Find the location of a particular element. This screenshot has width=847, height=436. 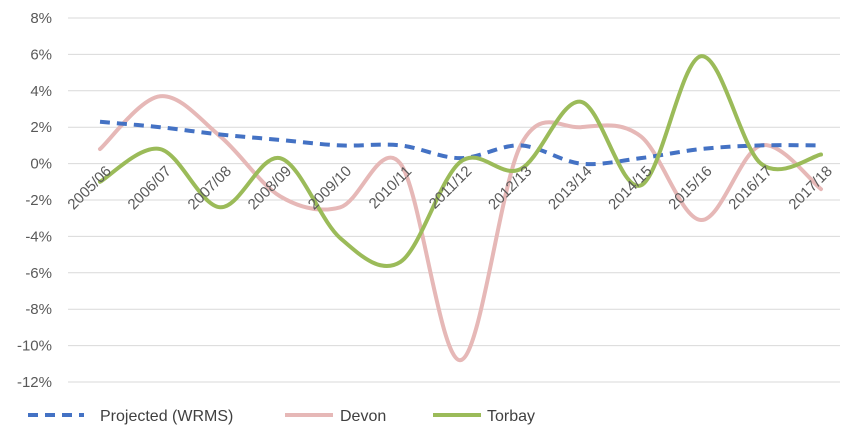

y-axis-ticks: -12% -10% -8% -6% -4% -2% 0% 2% 4% 6% 8% is located at coordinates (34, 200).